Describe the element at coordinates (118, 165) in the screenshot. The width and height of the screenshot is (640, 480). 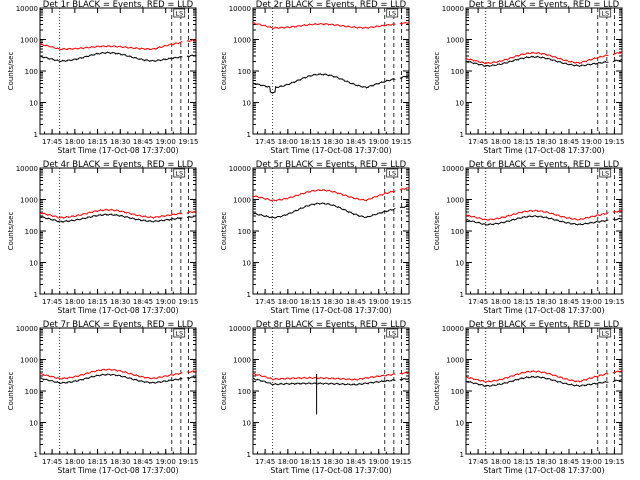
I see `panel-title: Det 4r BLACK = Events, RED = LLD` at that location.